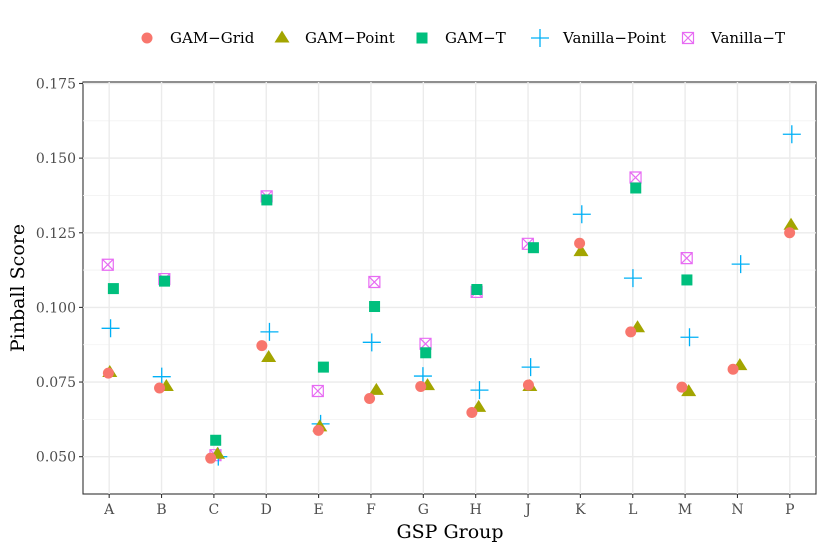 This screenshot has height=554, width=830. I want to click on legend-label-vanilla-point: Vanilla−Point, so click(614, 38).